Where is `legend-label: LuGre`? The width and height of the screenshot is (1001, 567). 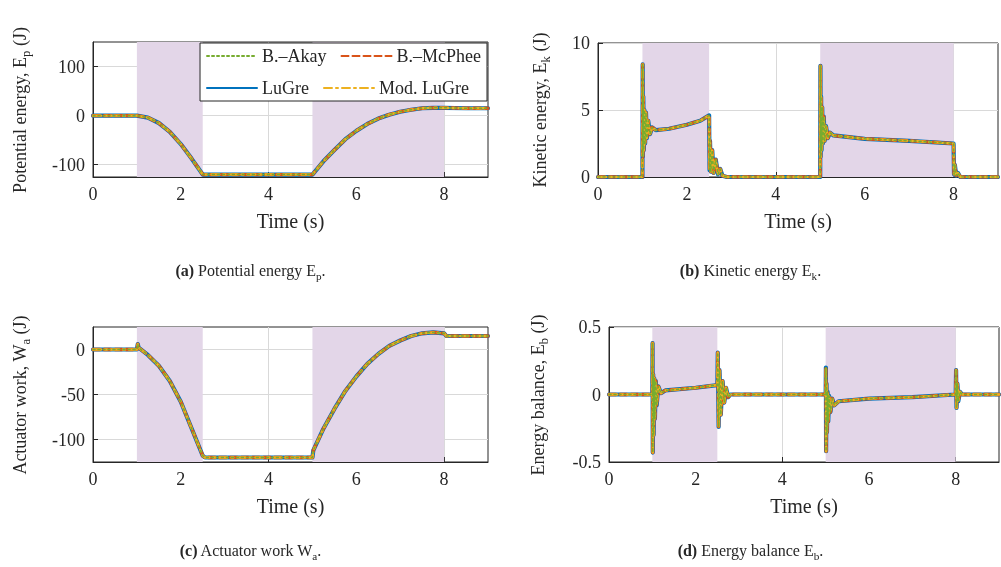
legend-label: LuGre is located at coordinates (285, 88).